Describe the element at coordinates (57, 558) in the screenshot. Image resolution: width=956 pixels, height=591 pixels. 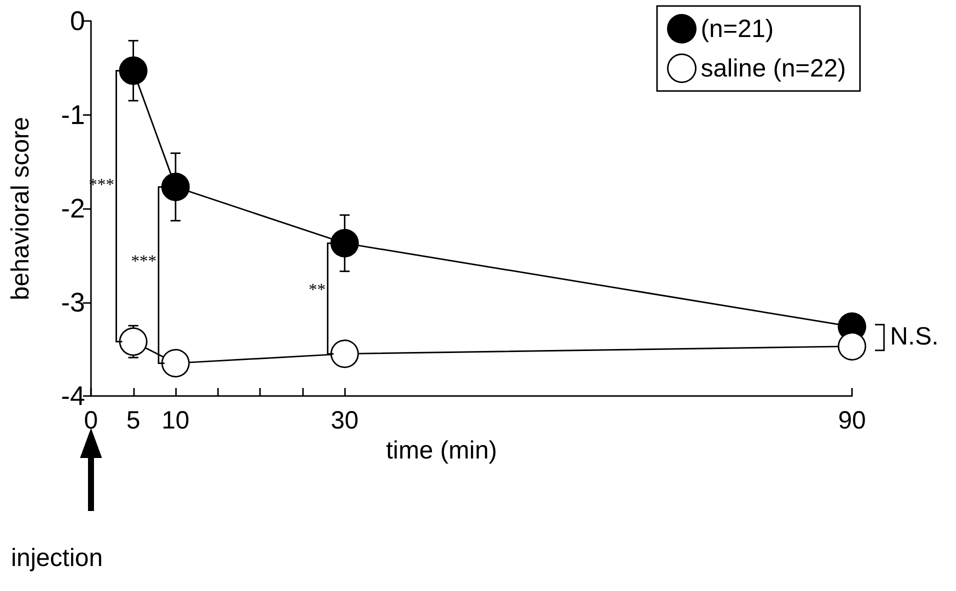
I see `text: injection` at that location.